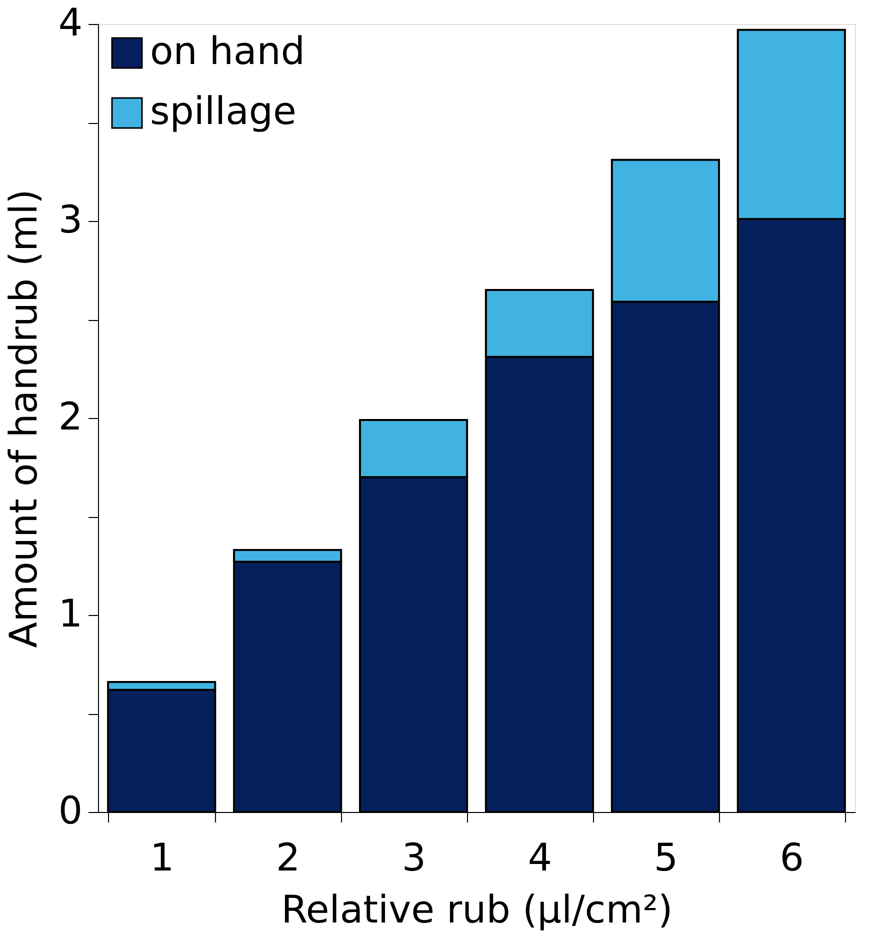 Image resolution: width=872 pixels, height=947 pixels. I want to click on y-tick-label: 3, so click(70, 220).